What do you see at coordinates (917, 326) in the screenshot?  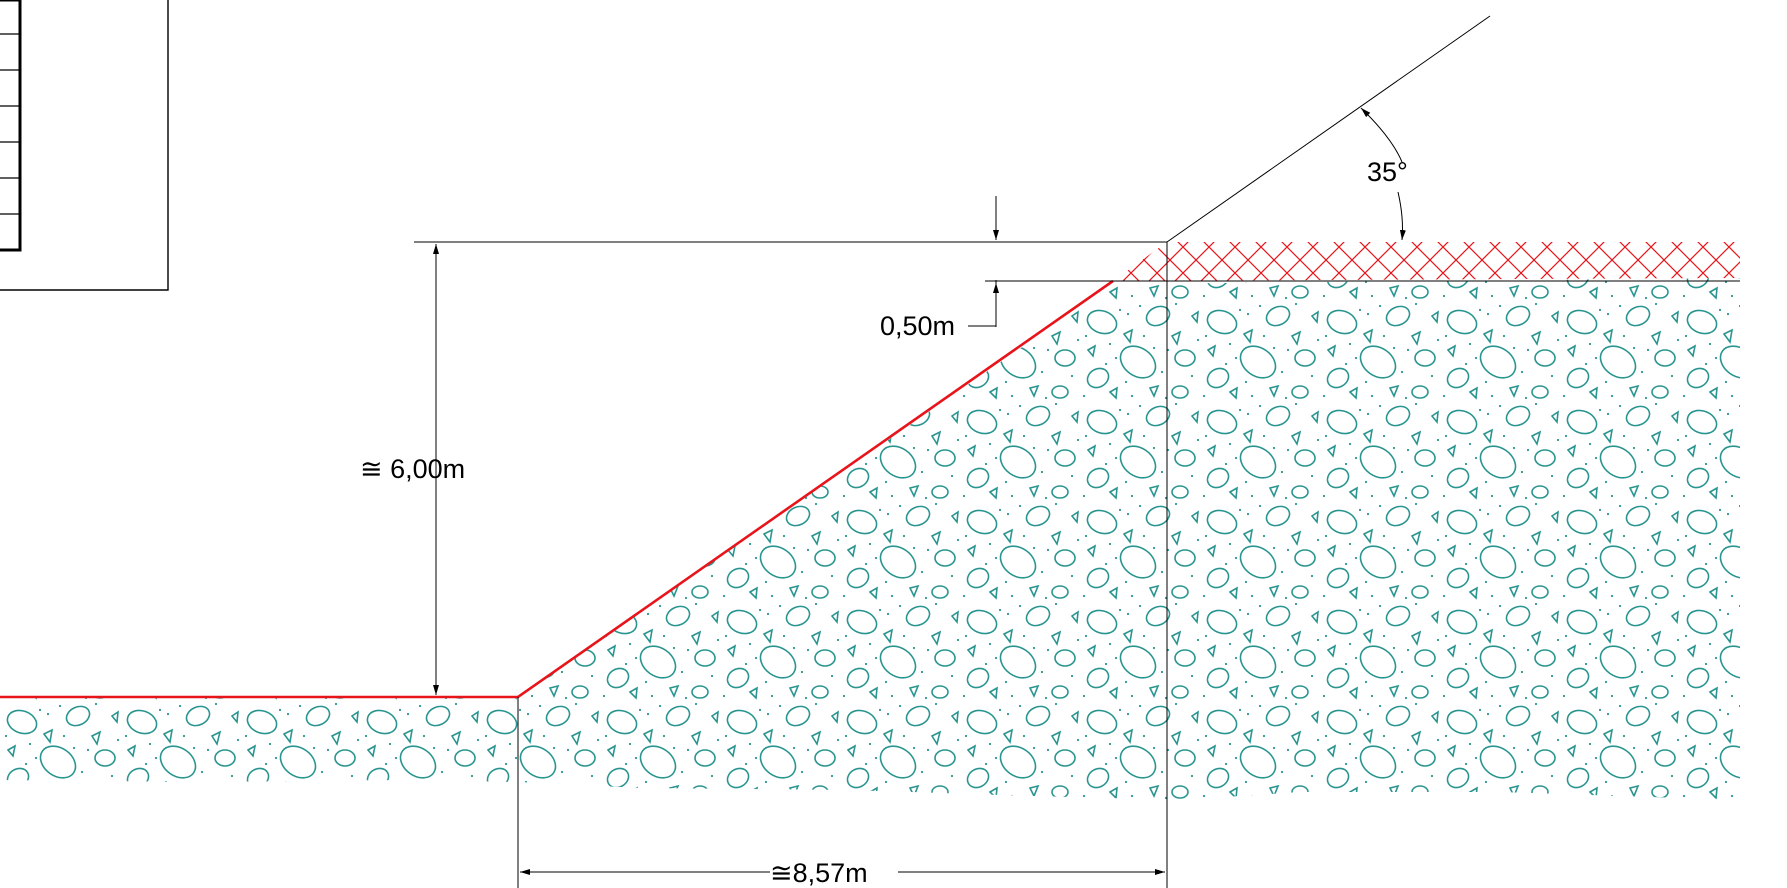 I see `topsoil-thickness-label: 0,50m` at bounding box center [917, 326].